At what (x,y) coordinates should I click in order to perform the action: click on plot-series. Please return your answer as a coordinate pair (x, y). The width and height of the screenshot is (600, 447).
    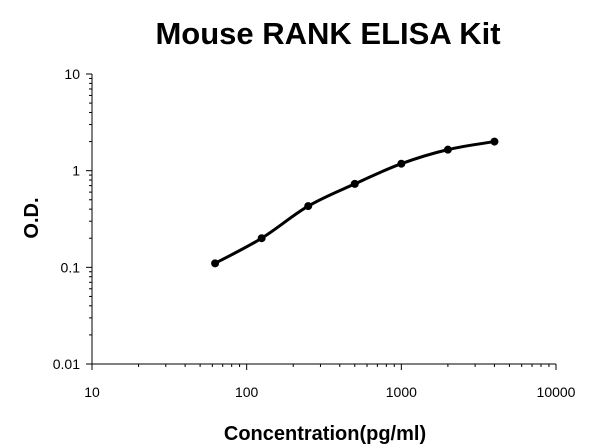
    Looking at the image, I should click on (355, 202).